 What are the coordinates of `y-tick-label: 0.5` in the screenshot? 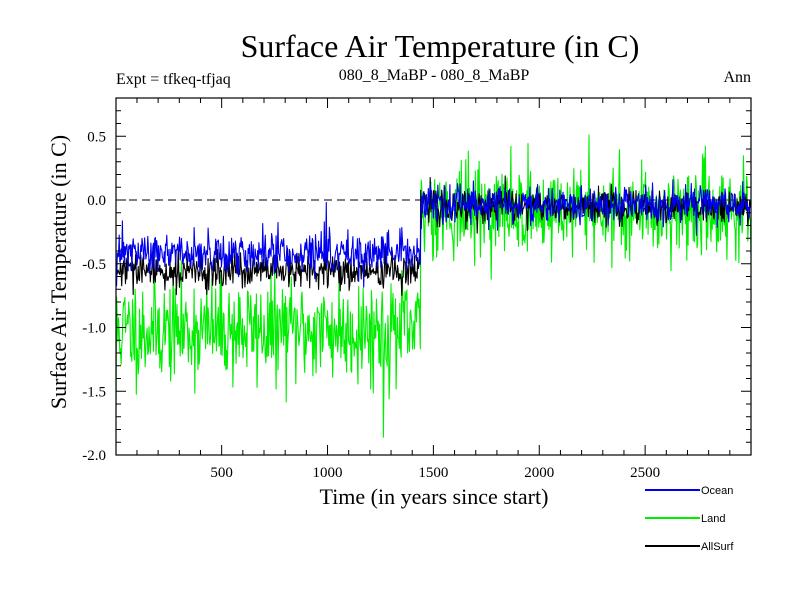 It's located at (96, 137).